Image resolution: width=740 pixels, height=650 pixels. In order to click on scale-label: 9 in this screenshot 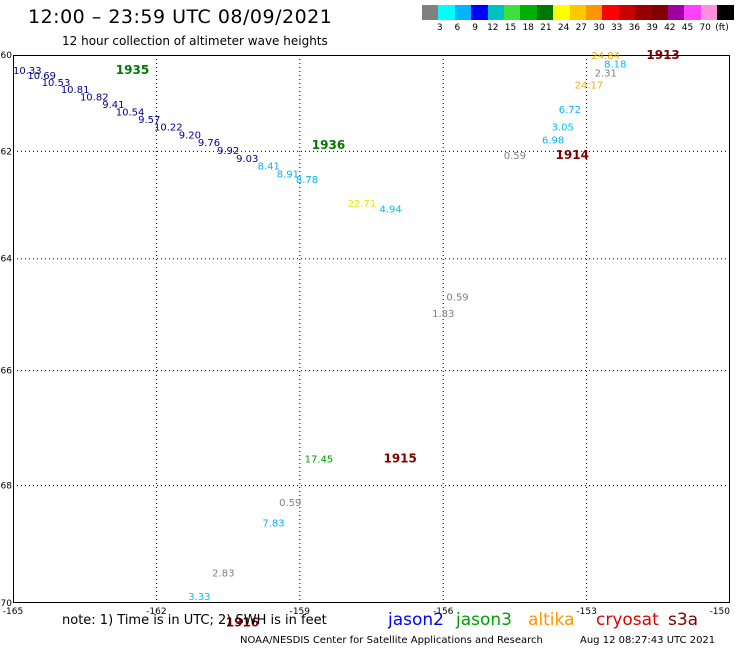, I will do `click(475, 28)`.